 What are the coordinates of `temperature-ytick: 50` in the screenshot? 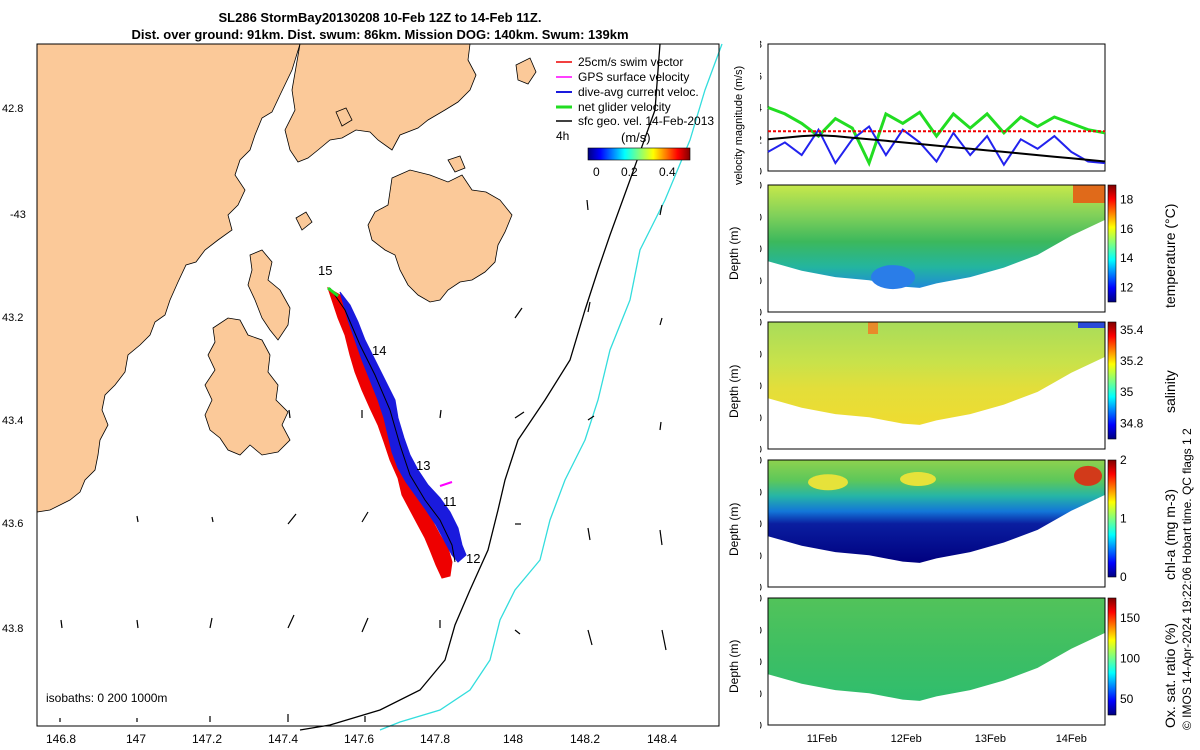 It's located at (761, 218).